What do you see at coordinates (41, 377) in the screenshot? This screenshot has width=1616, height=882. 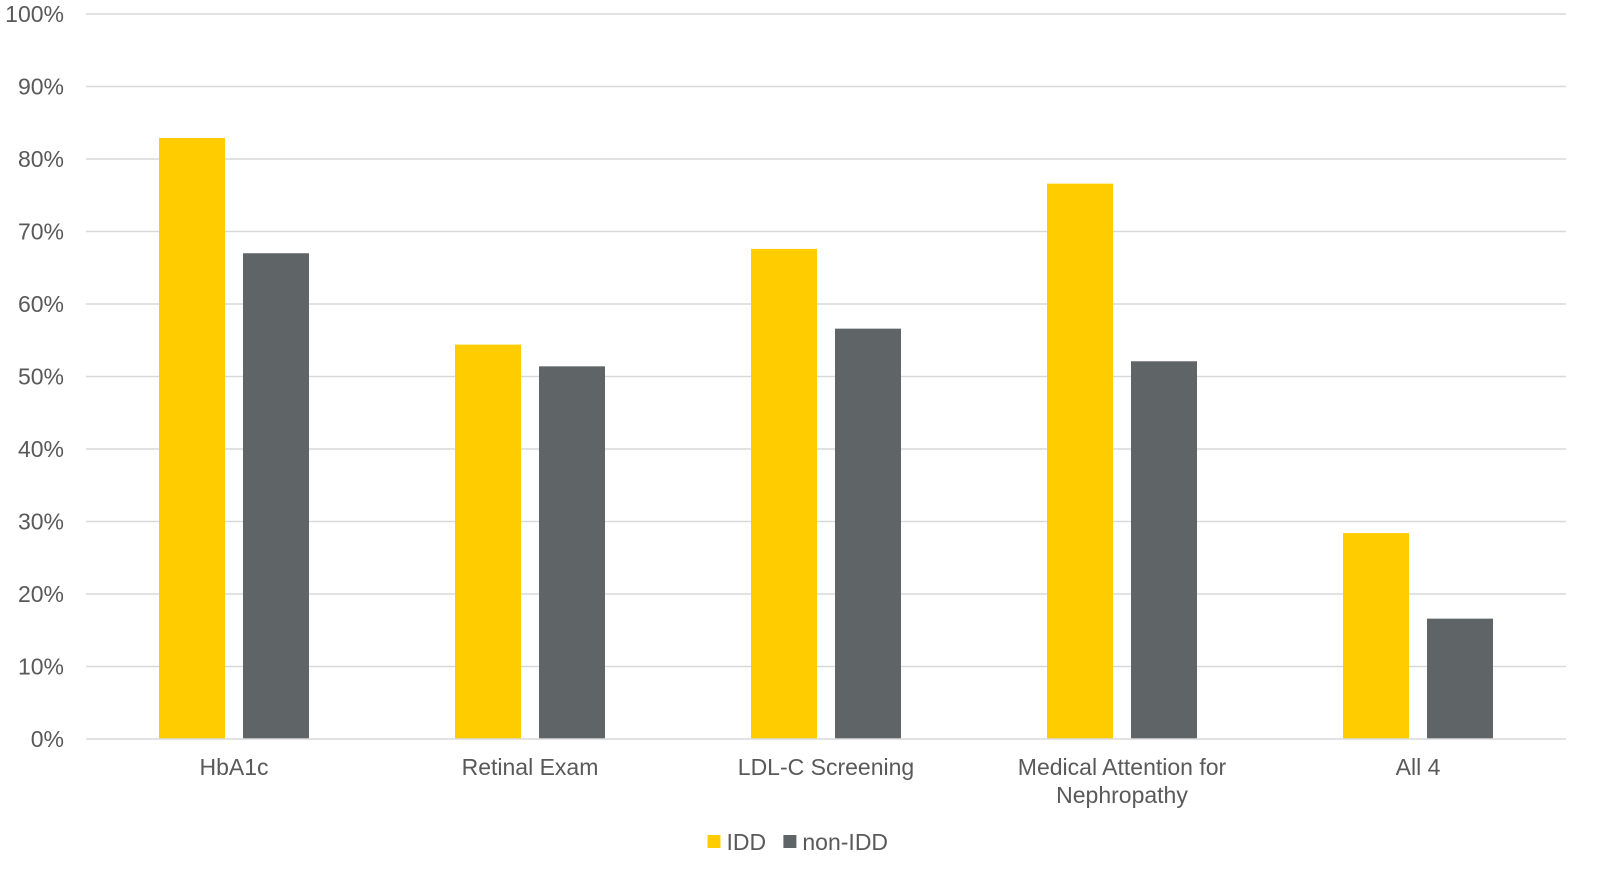 I see `y-tick-label: 50%` at bounding box center [41, 377].